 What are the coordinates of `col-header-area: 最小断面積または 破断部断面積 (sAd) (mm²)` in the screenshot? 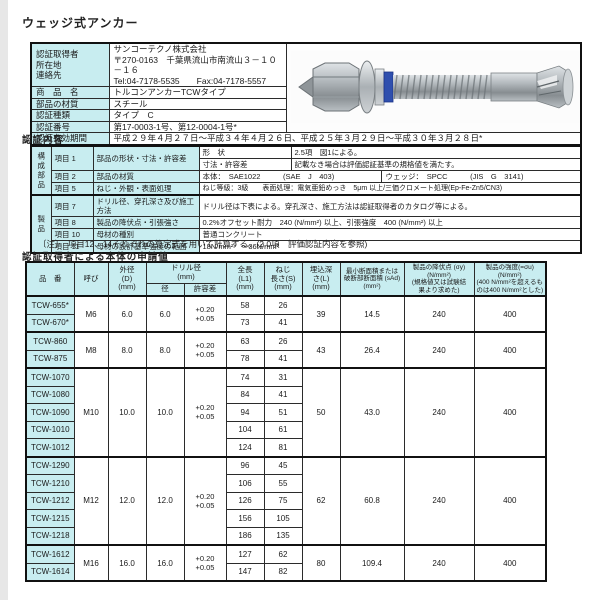 It's located at (372, 279).